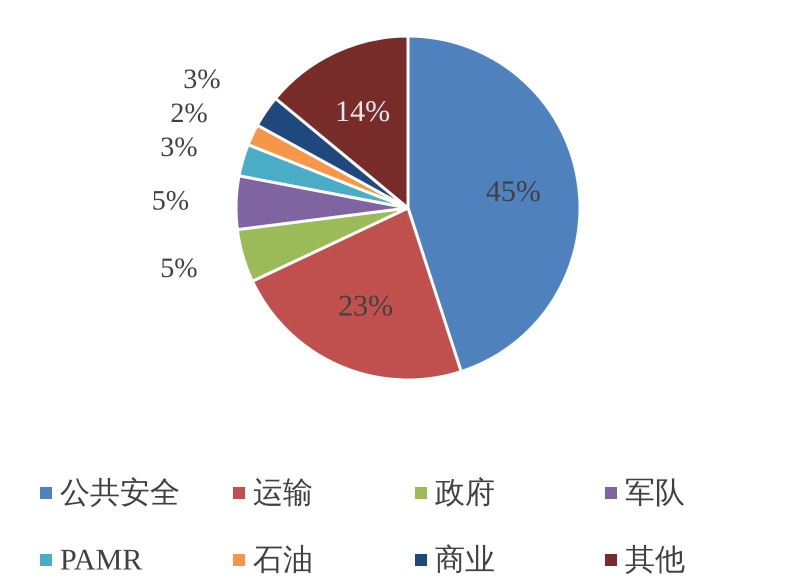 This screenshot has height=588, width=800. I want to click on legend-label: 公共安全, so click(120, 493).